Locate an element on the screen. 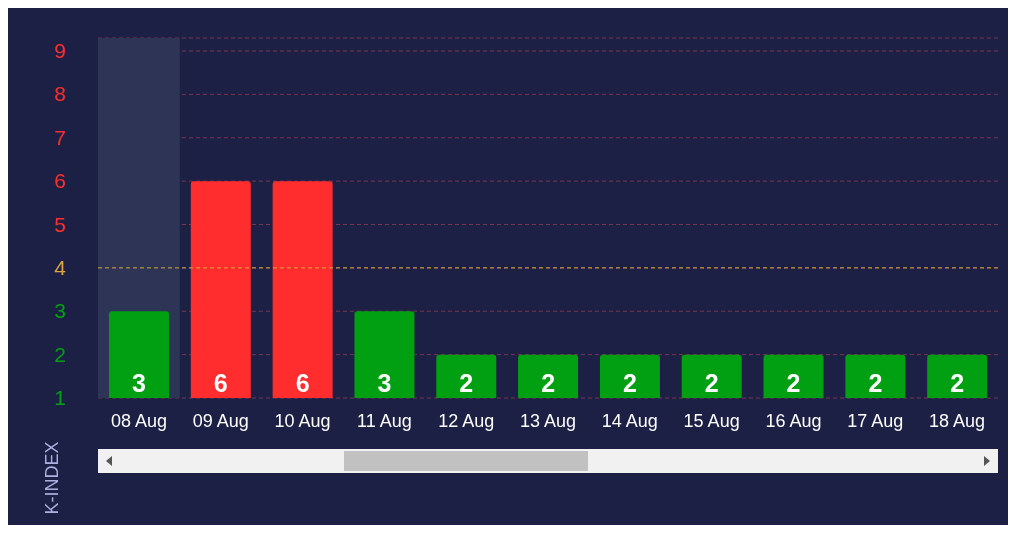 The width and height of the screenshot is (1014, 533). y-tick-label: 1 is located at coordinates (60, 397).